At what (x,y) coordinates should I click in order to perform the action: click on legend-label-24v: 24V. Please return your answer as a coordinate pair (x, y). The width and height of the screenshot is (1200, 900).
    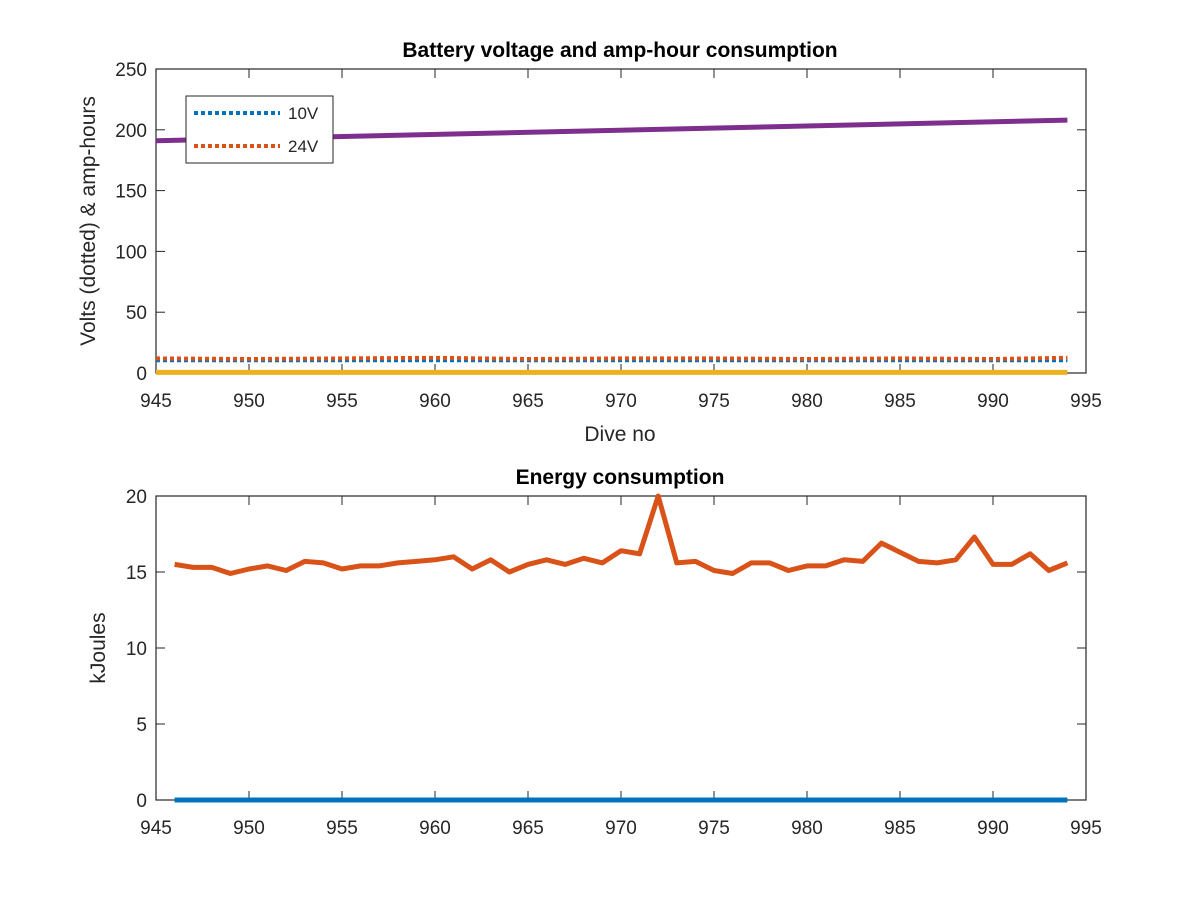
    Looking at the image, I should click on (303, 146).